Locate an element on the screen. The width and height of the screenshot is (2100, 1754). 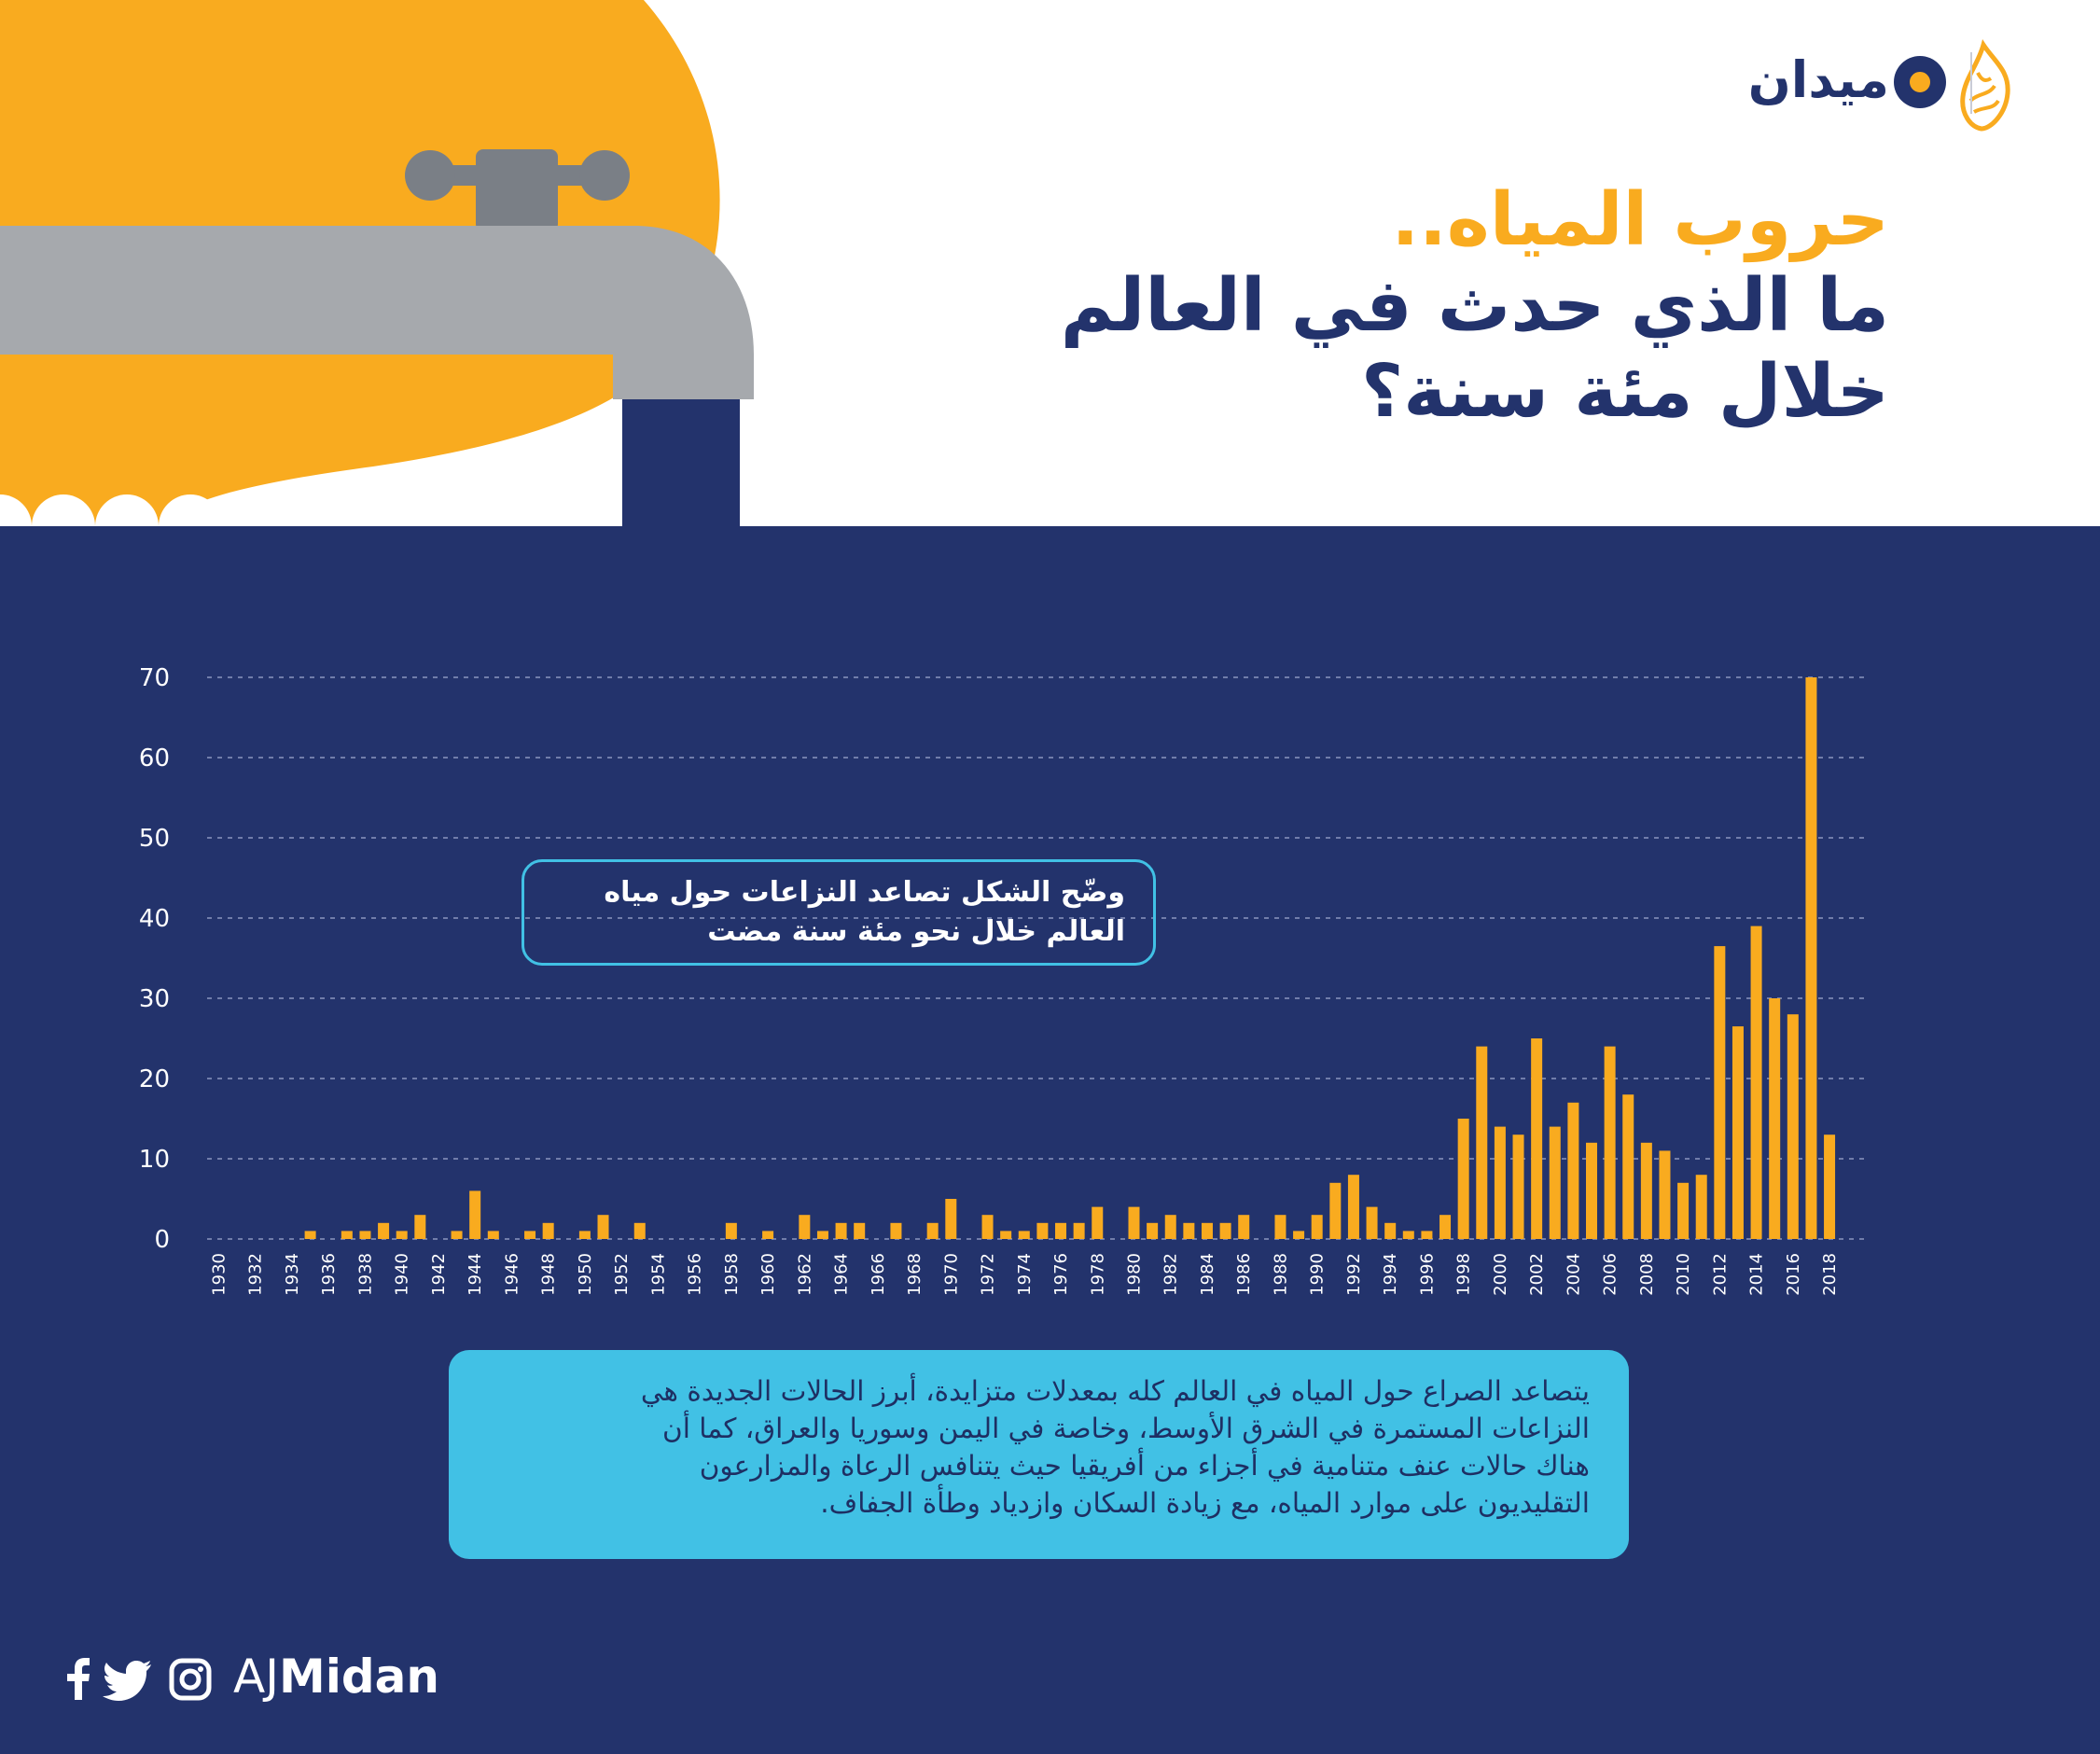
x-tick-label: 2006 is located at coordinates (1610, 1275).